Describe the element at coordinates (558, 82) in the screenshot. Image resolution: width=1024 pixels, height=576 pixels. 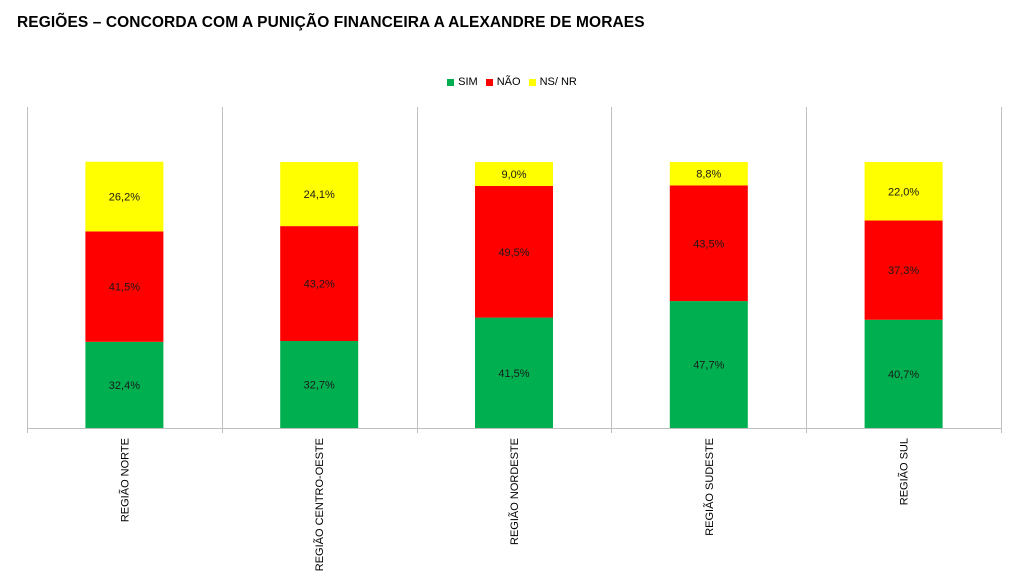
I see `legend-label-nsnr: NS/ NR` at that location.